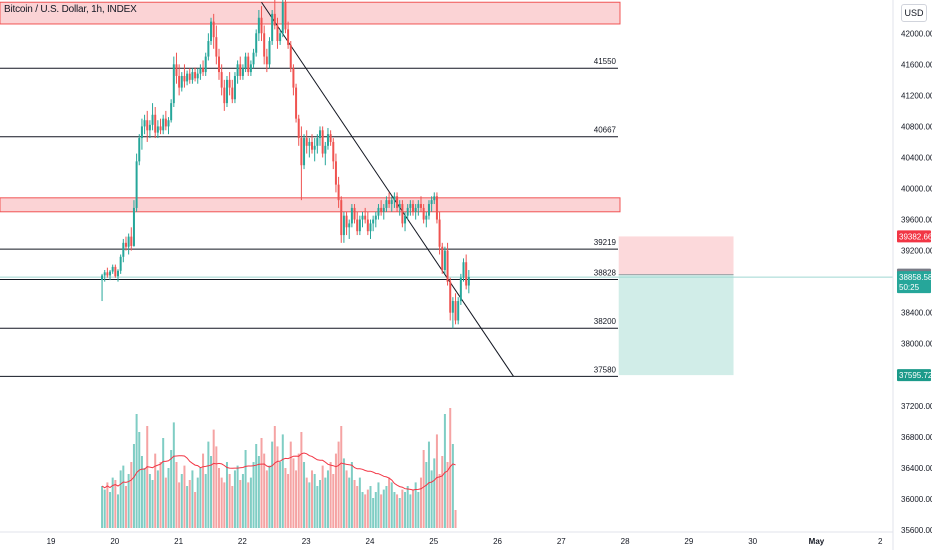 The width and height of the screenshot is (932, 555). What do you see at coordinates (561, 541) in the screenshot?
I see `time-tick-label: 27` at bounding box center [561, 541].